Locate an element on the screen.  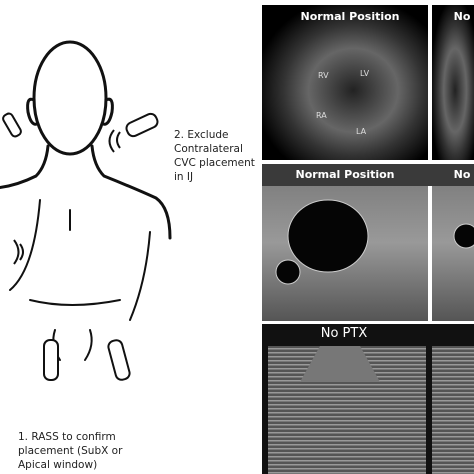
callout-line: Contralateral is located at coordinates (208, 149).